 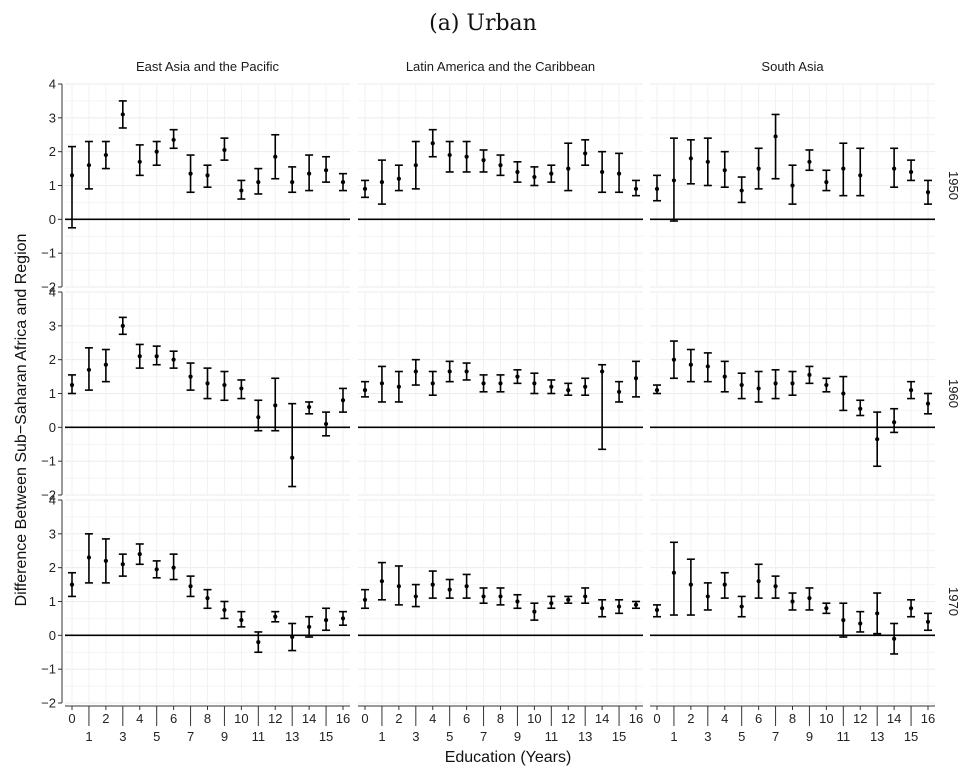 I want to click on x-tick-label: 1, so click(x=381, y=736).